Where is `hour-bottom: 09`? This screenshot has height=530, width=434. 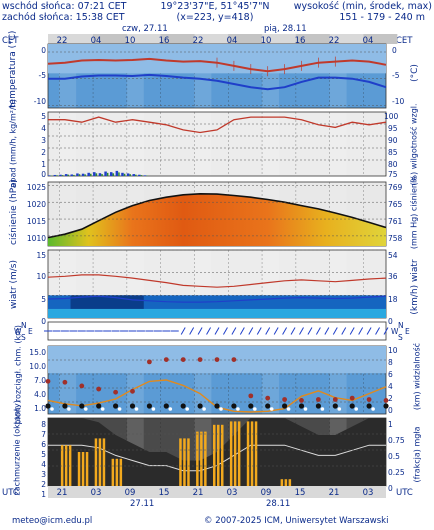 hour-bottom: 09 is located at coordinates (130, 493).